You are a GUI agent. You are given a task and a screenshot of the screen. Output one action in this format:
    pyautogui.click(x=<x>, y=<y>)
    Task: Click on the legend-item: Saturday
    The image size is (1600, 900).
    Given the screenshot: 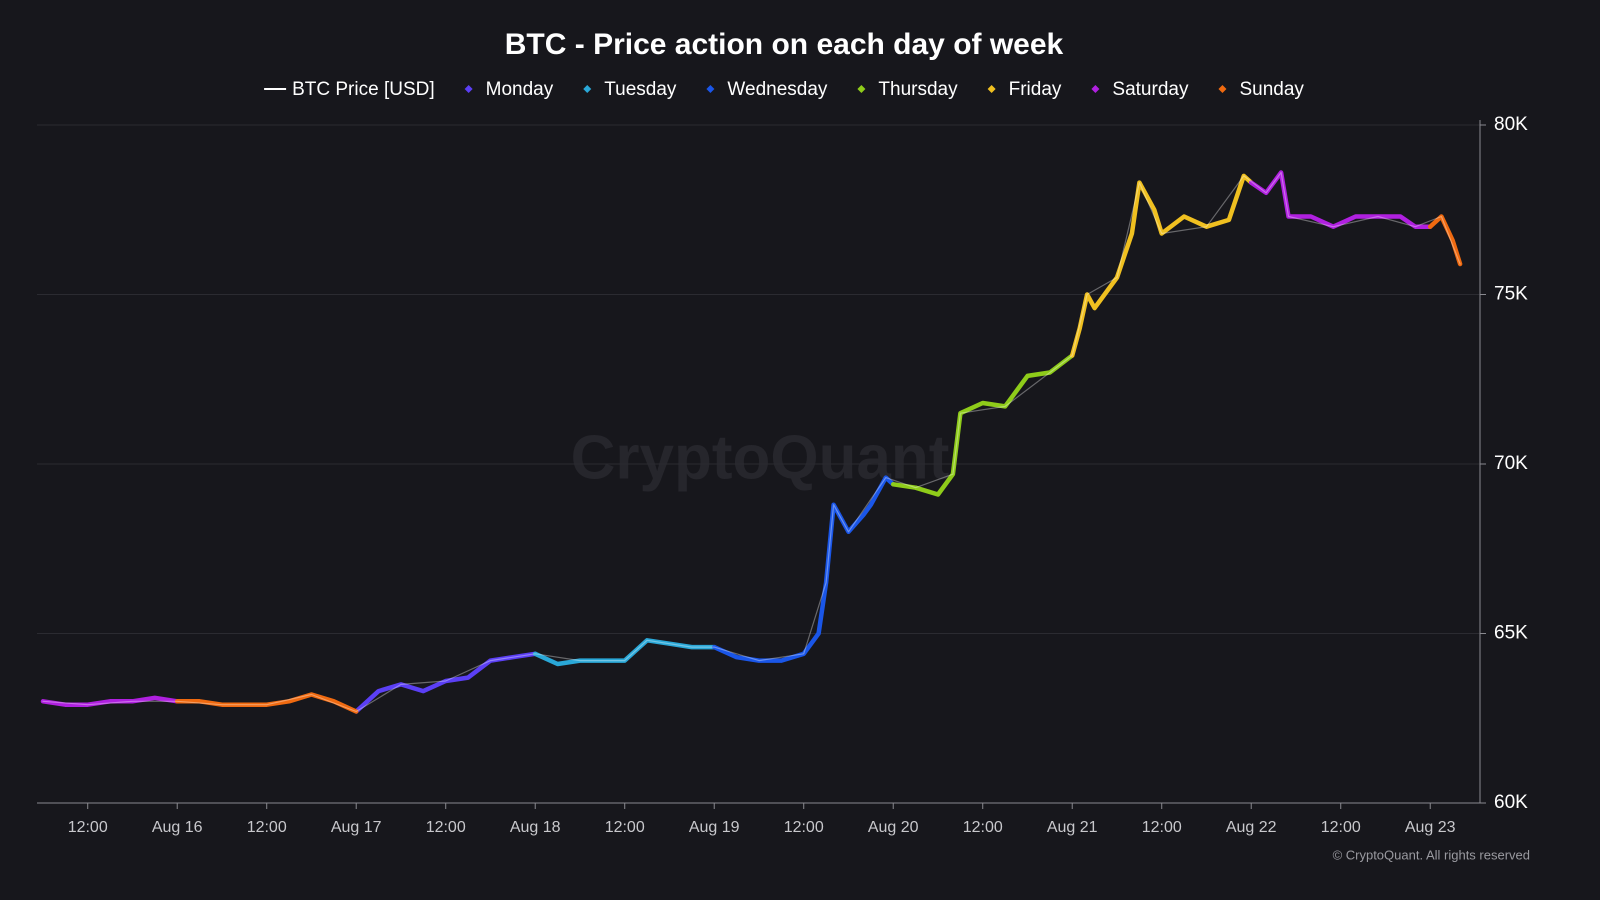 What is the action you would take?
    pyautogui.click(x=1140, y=89)
    